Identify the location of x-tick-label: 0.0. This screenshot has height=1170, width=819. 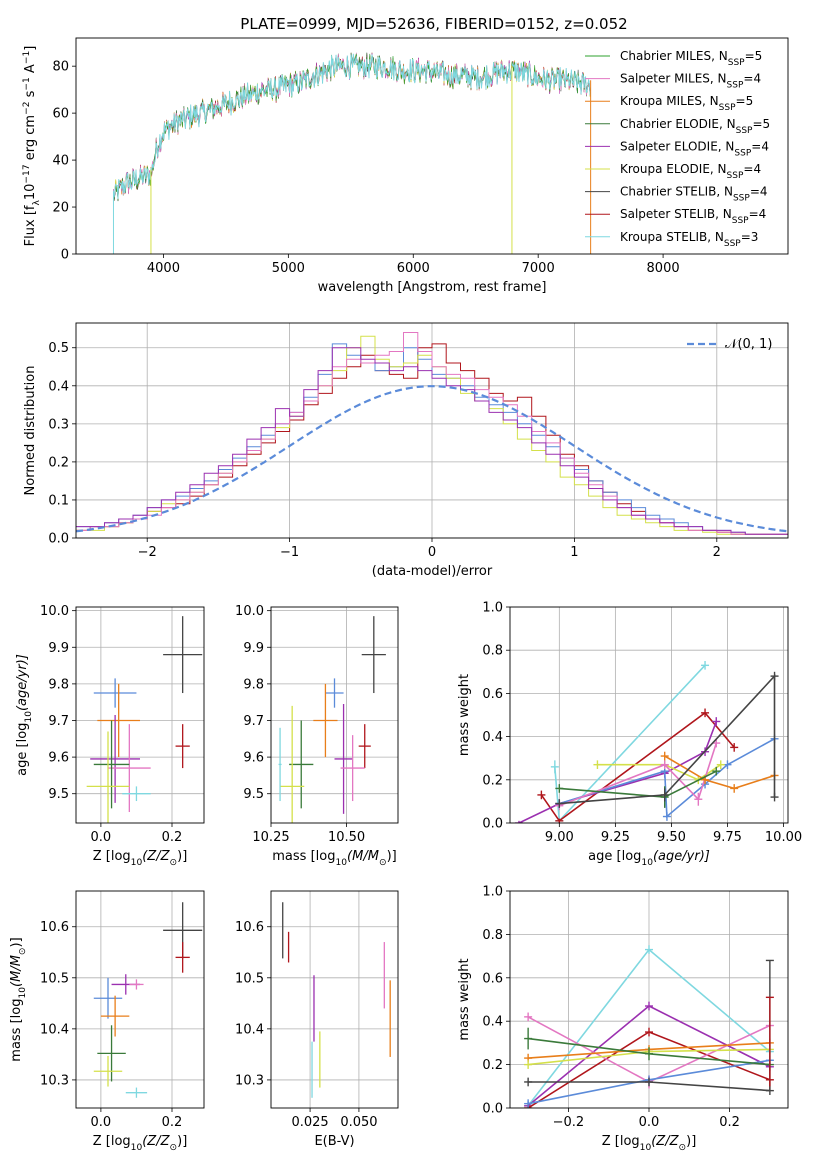
(649, 1122).